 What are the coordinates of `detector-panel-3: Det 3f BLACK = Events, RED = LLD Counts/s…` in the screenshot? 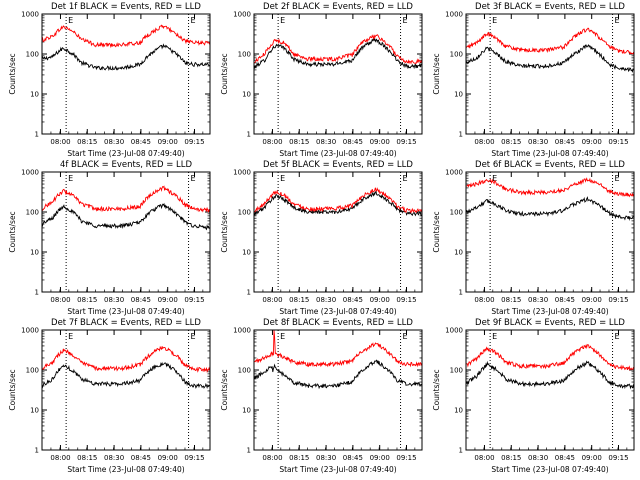 It's located at (533, 80).